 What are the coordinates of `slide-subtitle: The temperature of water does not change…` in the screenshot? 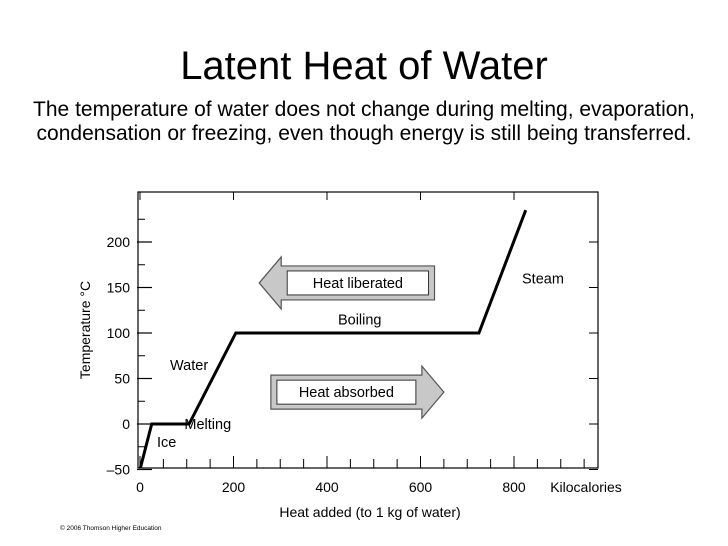 It's located at (364, 121).